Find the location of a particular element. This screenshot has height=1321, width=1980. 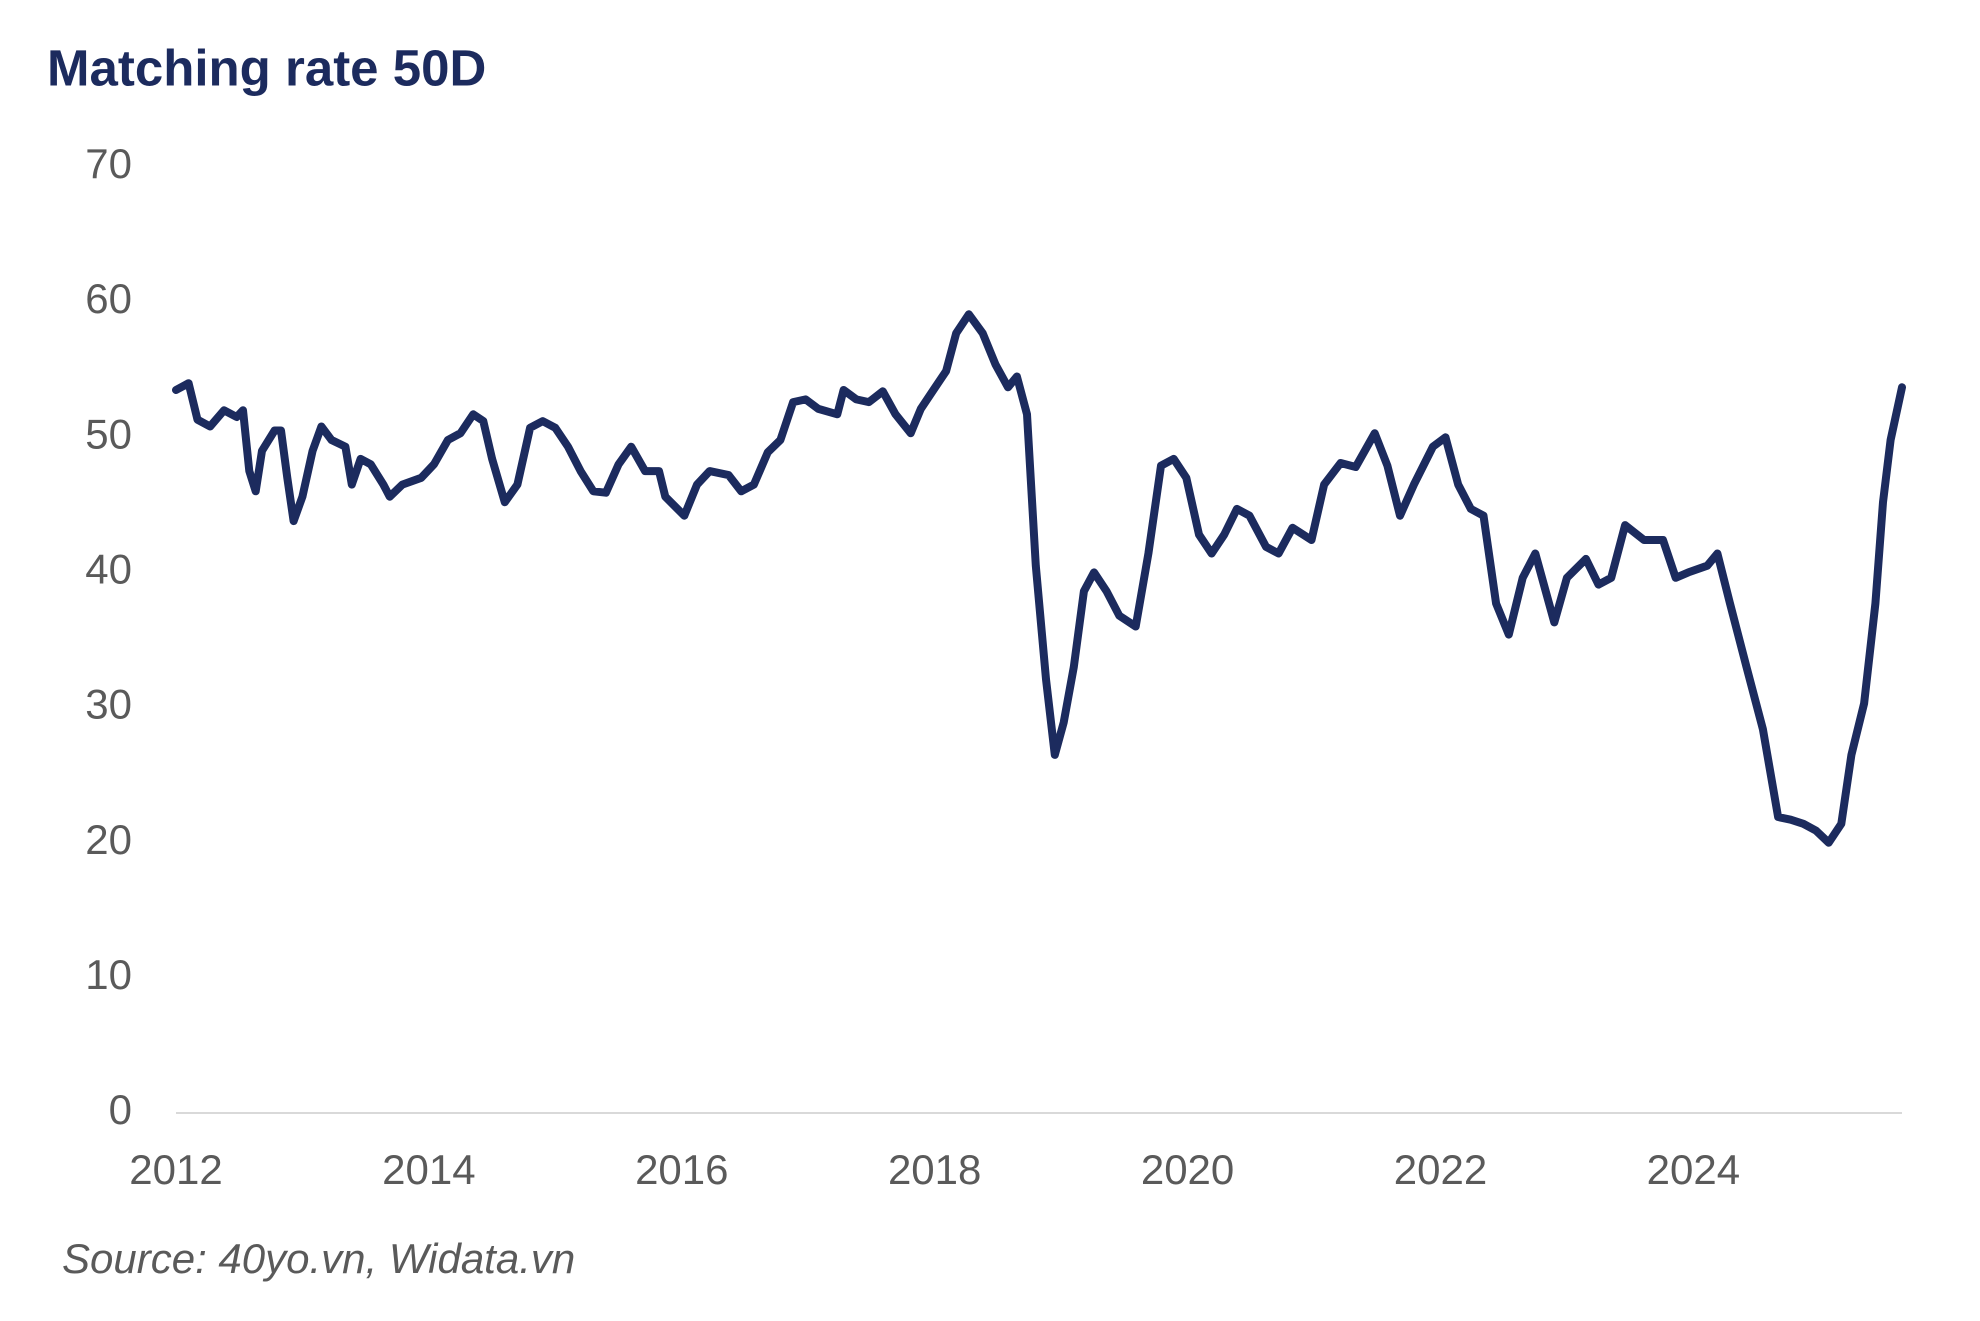

chart-title: Matching rate 50D is located at coordinates (266, 67).